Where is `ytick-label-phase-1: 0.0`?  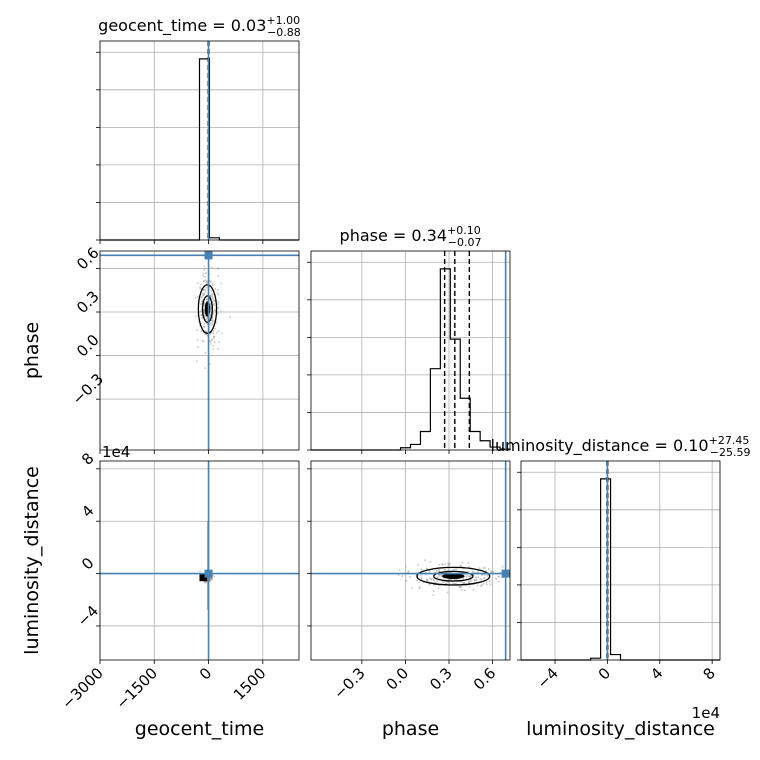
ytick-label-phase-1: 0.0 is located at coordinates (88, 346).